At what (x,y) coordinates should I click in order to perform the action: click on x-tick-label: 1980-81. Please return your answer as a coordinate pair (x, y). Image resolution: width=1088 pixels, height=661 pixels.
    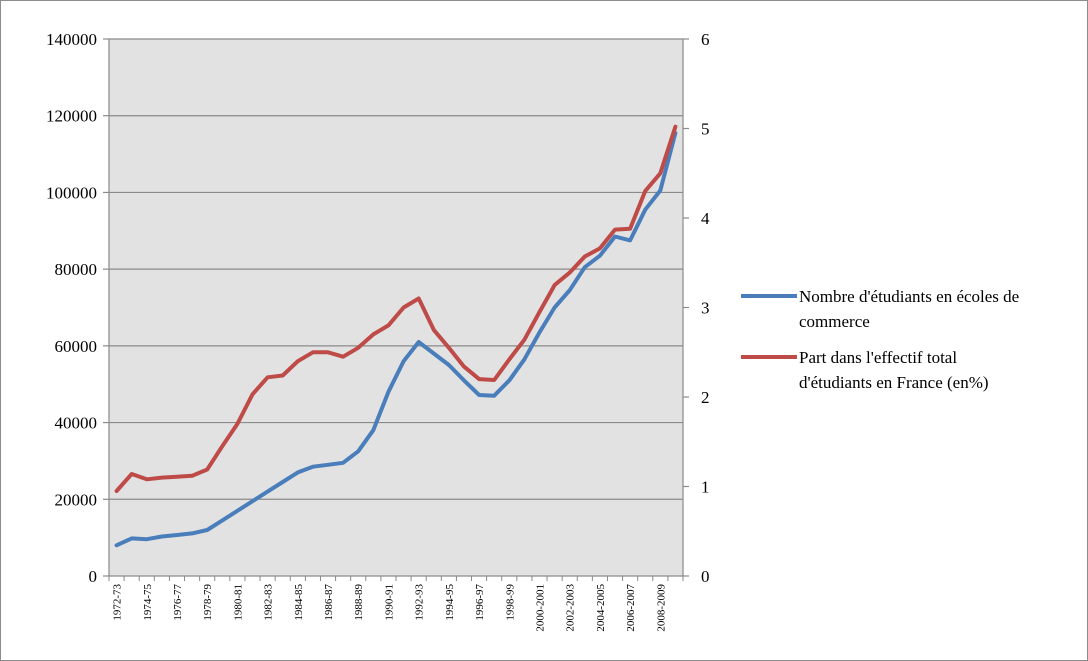
    Looking at the image, I should click on (238, 602).